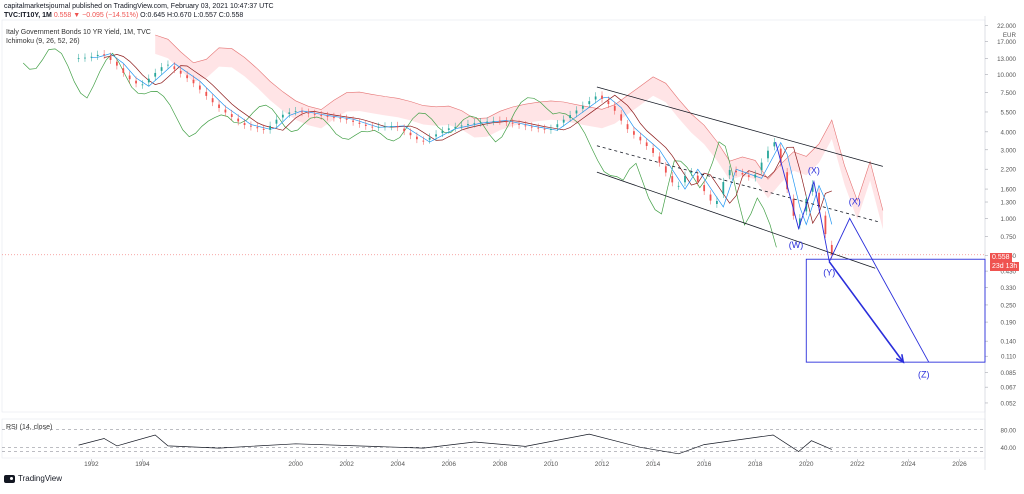  What do you see at coordinates (1010, 35) in the screenshot?
I see `currency-label: EUR` at bounding box center [1010, 35].